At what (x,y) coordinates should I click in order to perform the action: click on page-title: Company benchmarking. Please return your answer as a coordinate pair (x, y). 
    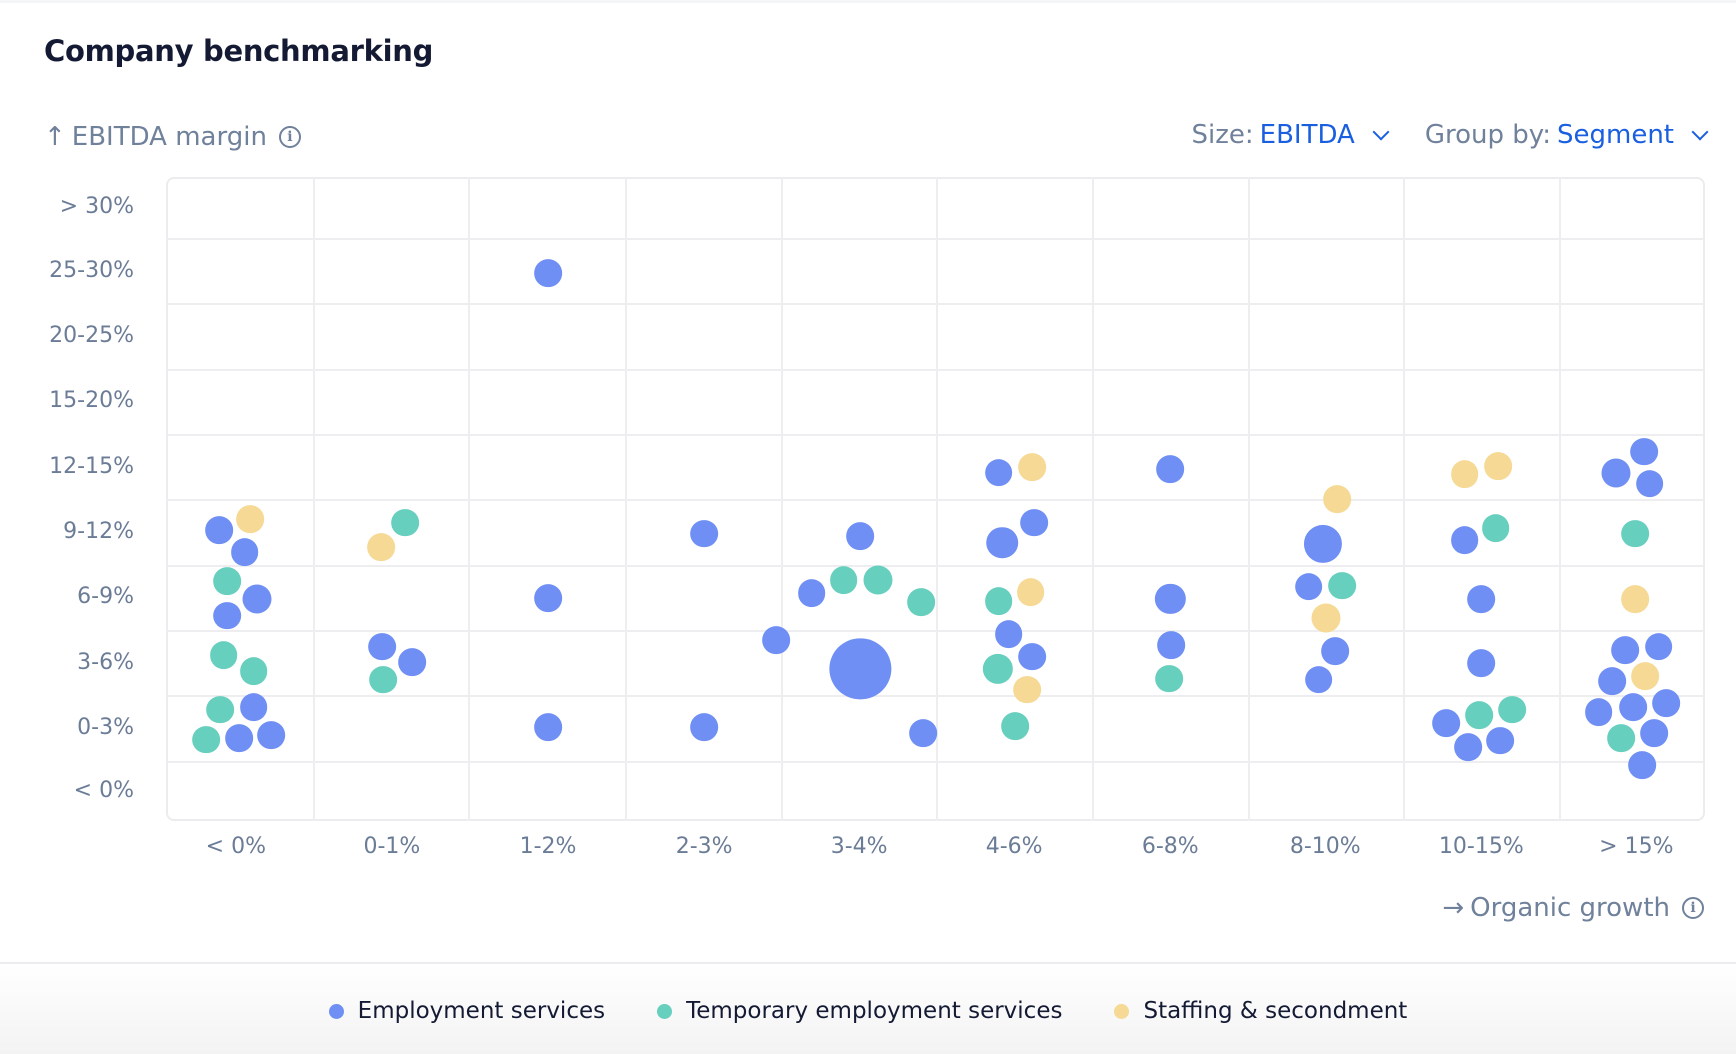
    Looking at the image, I should click on (239, 51).